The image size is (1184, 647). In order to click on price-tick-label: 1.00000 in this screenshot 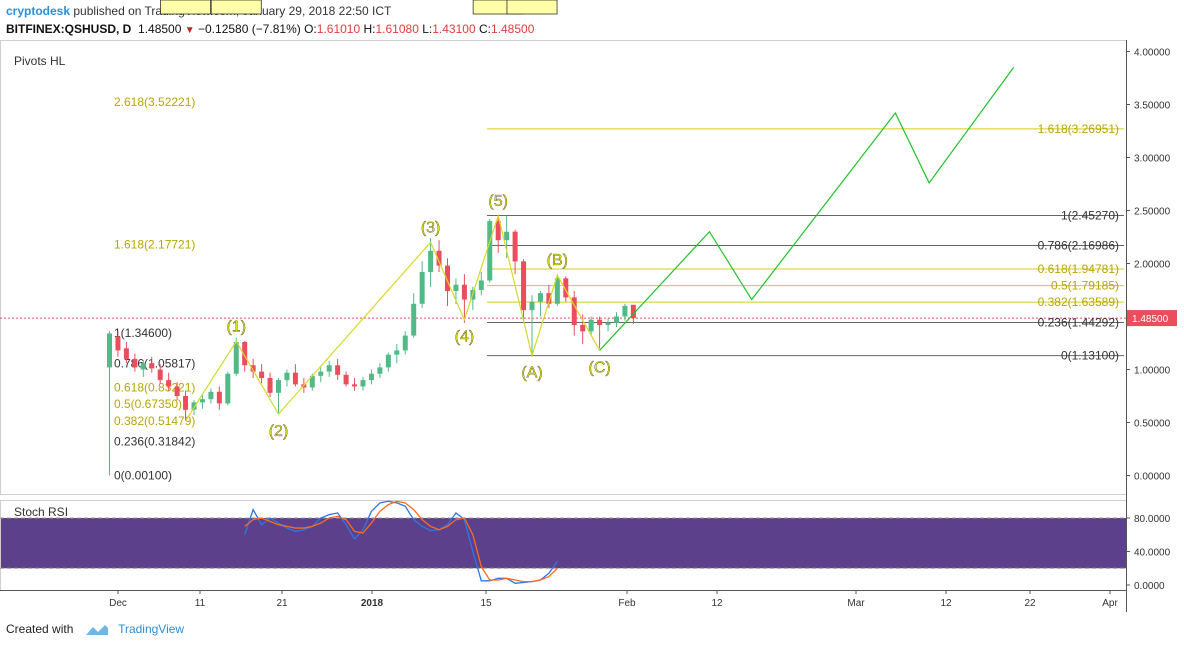, I will do `click(1152, 371)`.